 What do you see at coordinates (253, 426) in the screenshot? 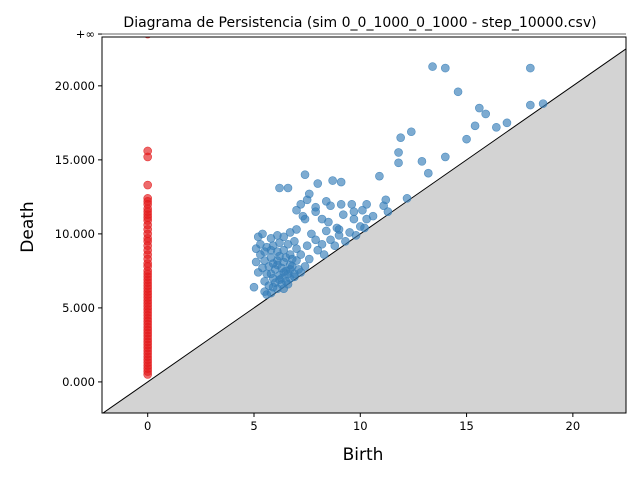
I see `x-tick-label-1: 5` at bounding box center [253, 426].